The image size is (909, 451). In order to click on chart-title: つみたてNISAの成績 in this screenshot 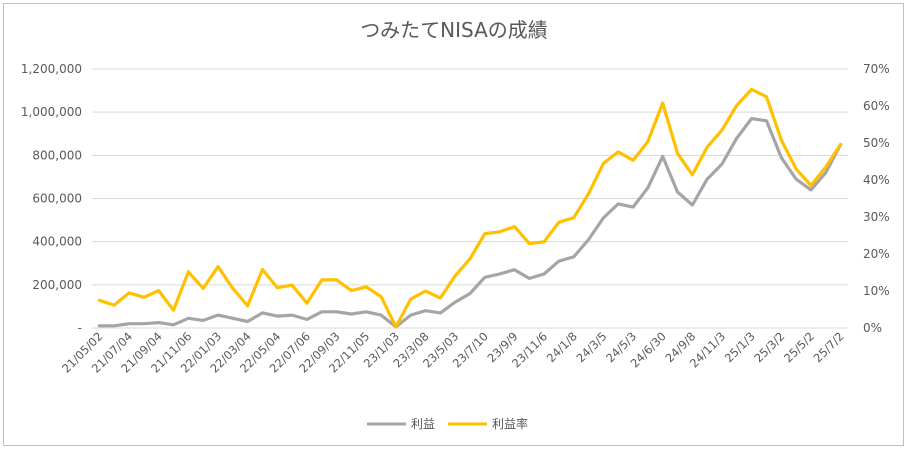, I will do `click(454, 30)`.